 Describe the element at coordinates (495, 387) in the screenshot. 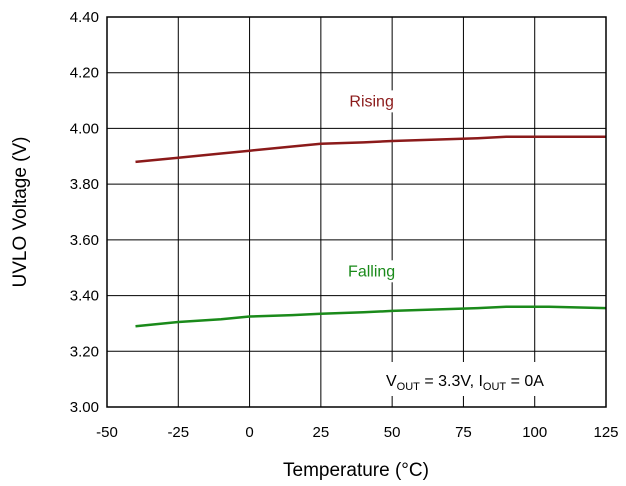

I see `annotation-i-sub: OUT` at that location.